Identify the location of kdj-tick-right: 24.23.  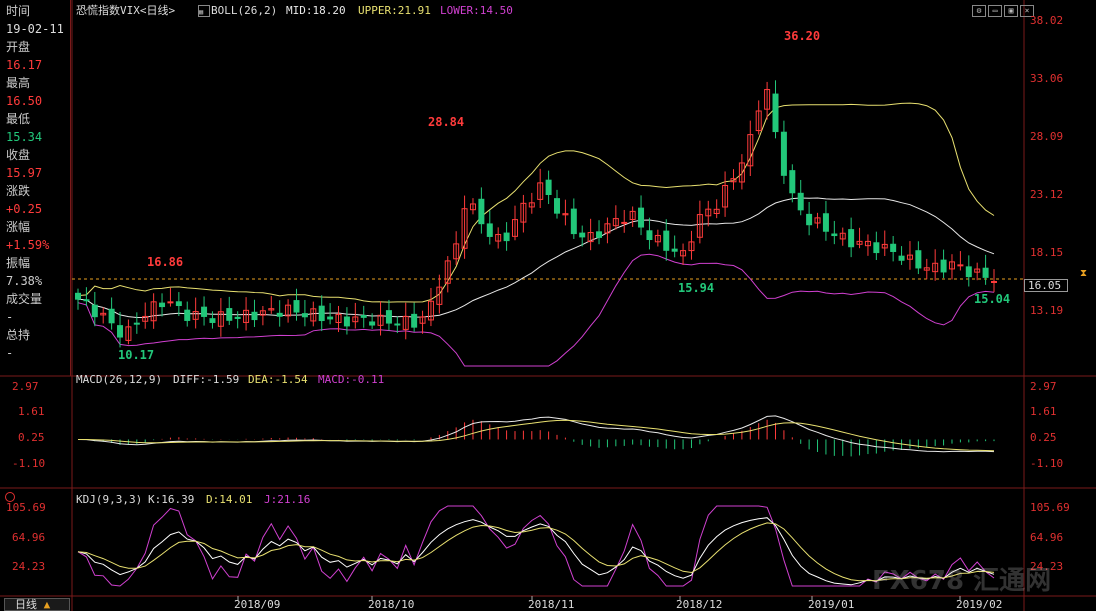
(1047, 566).